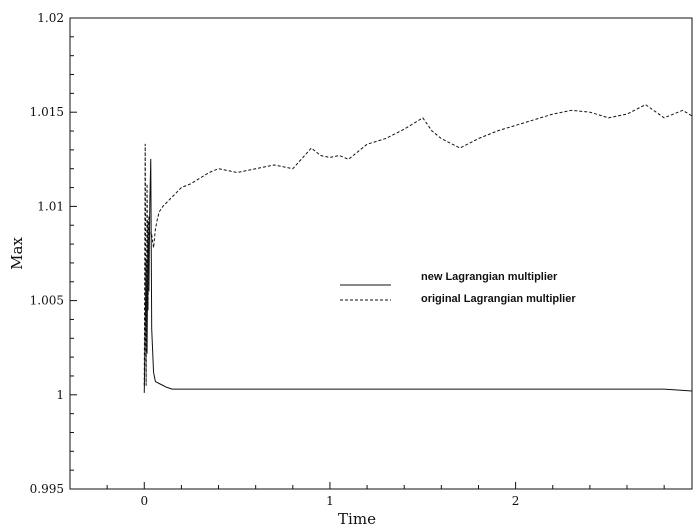 The width and height of the screenshot is (694, 531). Describe the element at coordinates (357, 519) in the screenshot. I see `x-axis-title: Time` at that location.